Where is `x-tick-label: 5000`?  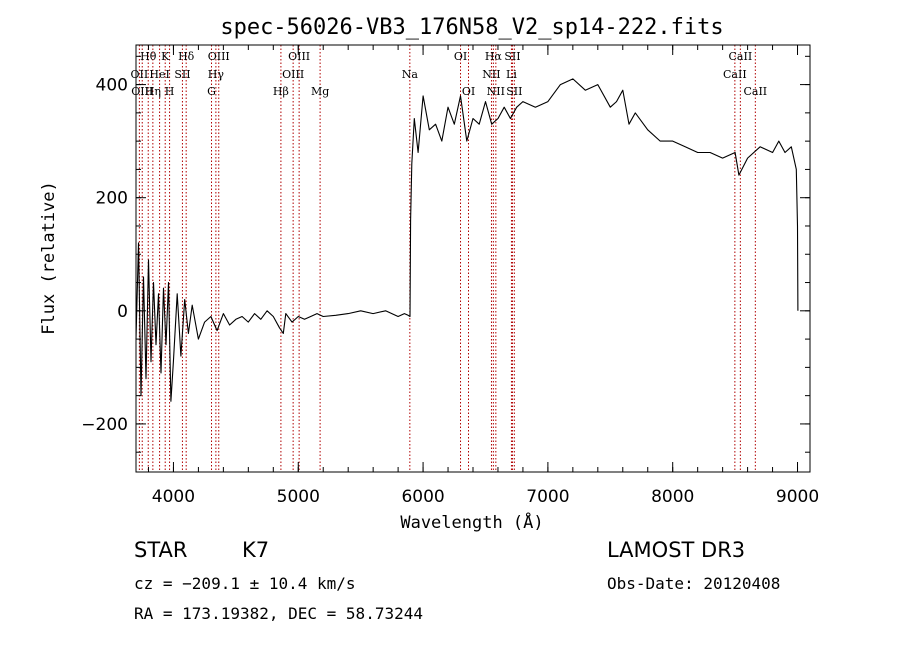
x-tick-label: 5000 is located at coordinates (298, 497).